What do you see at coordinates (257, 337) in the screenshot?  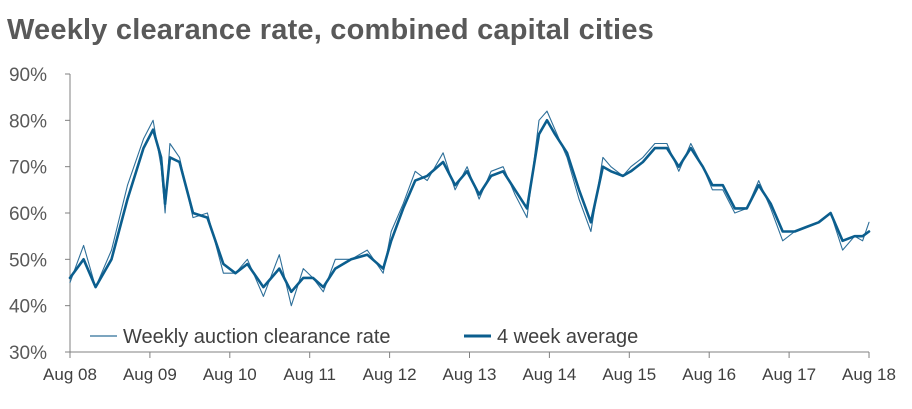 I see `legend-label-weekly: Weekly auction clearance rate` at bounding box center [257, 337].